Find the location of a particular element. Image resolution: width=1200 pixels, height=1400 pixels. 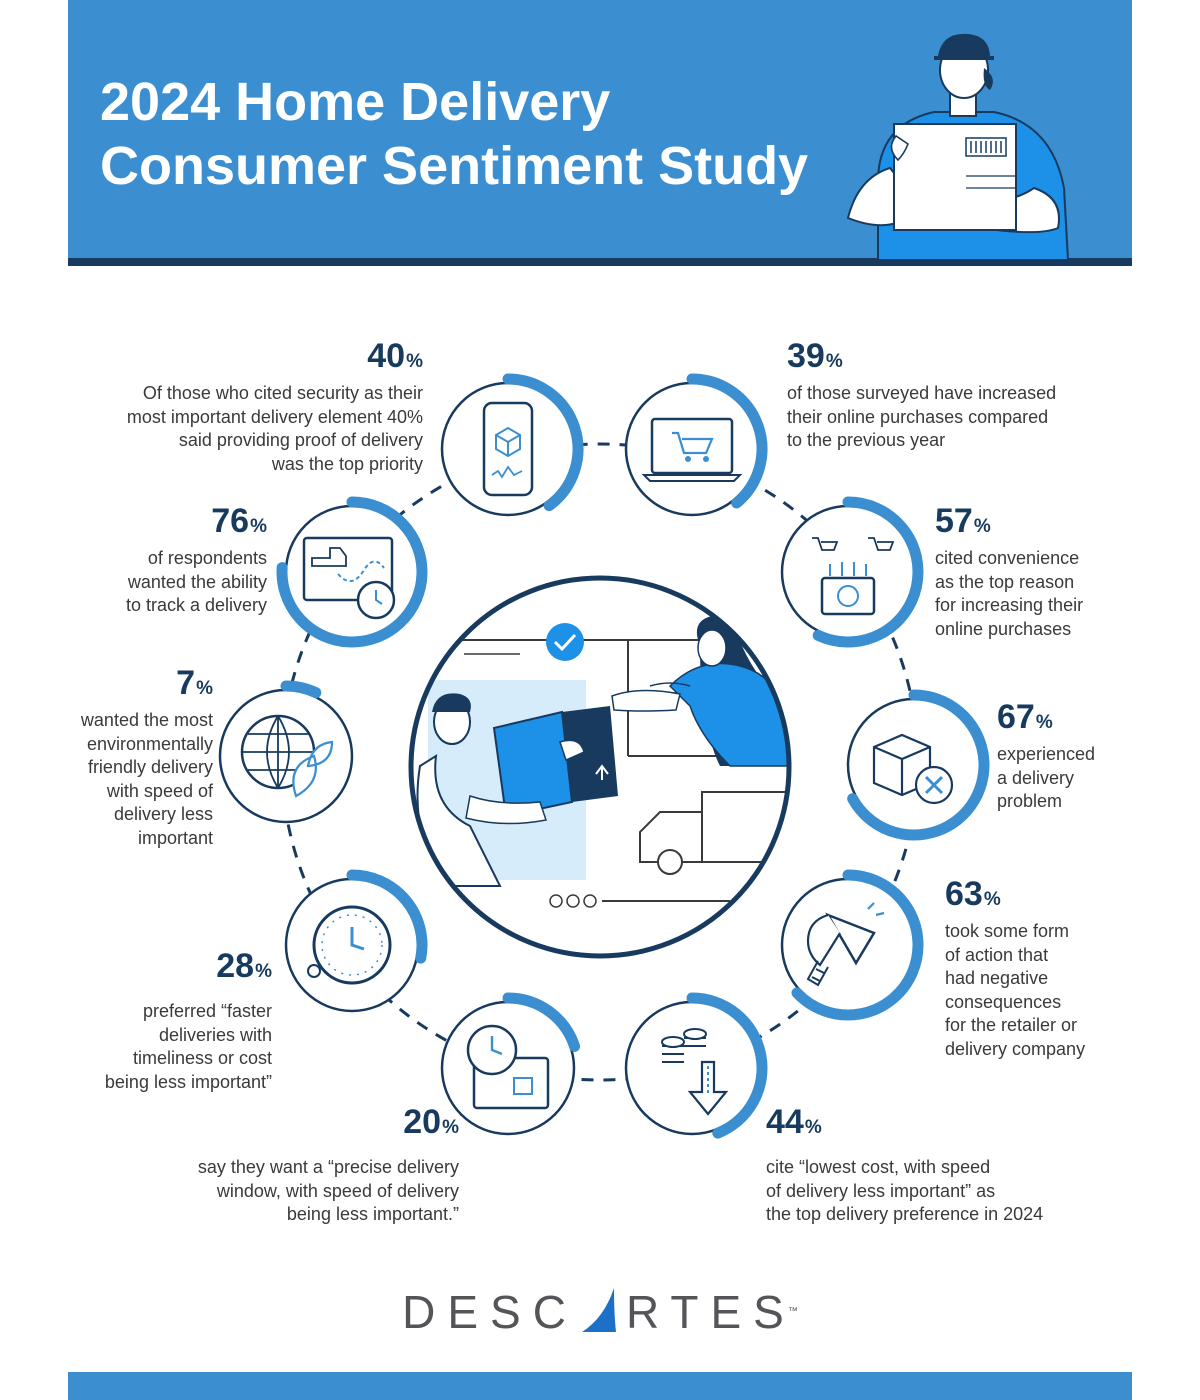

eco-icon-badge is located at coordinates (286, 752).